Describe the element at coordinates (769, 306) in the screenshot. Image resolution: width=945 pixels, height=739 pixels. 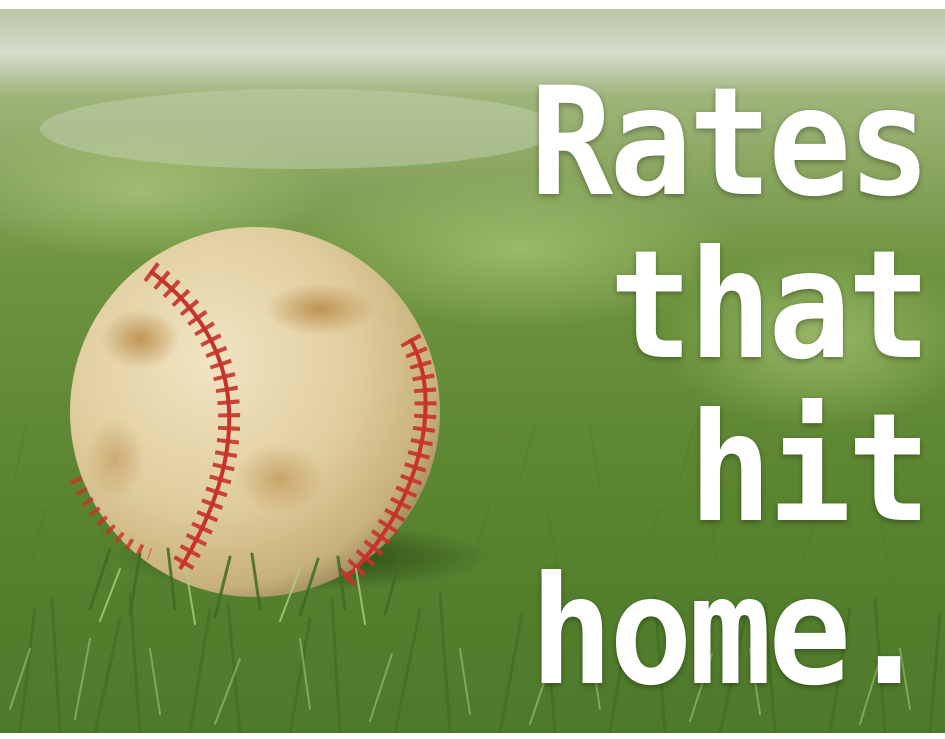
I see `headline-line-2: that` at that location.